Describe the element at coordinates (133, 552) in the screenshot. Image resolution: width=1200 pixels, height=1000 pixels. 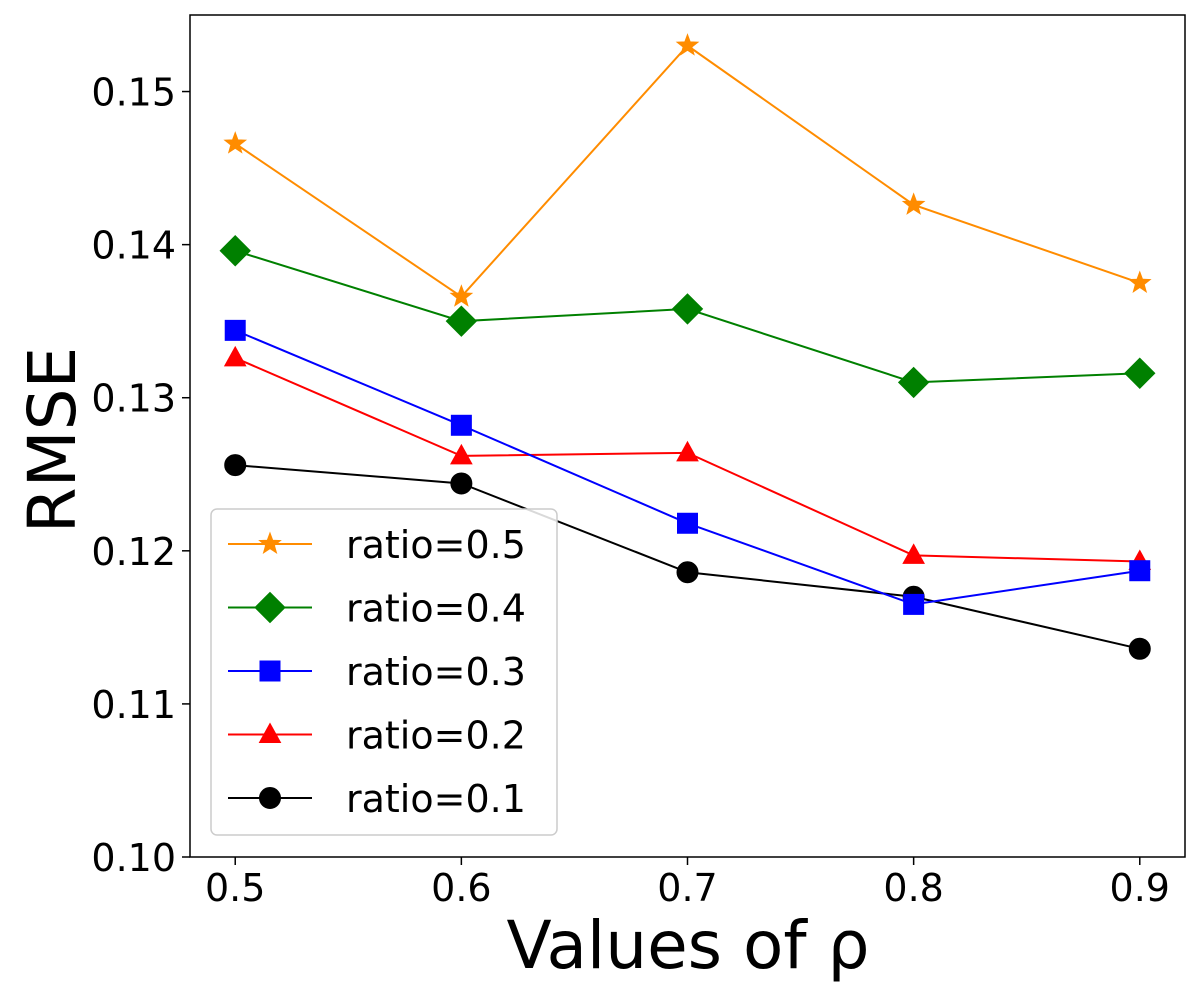
I see `y-tick-label: 0.12` at that location.